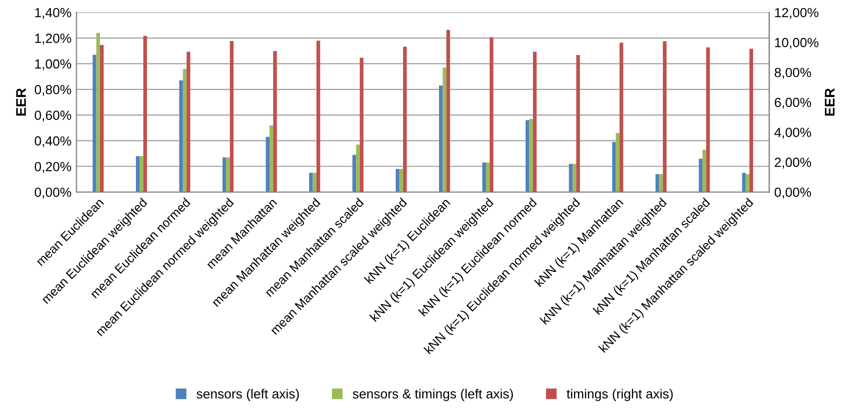  I want to click on legend-label: timings (right axis), so click(619, 395).